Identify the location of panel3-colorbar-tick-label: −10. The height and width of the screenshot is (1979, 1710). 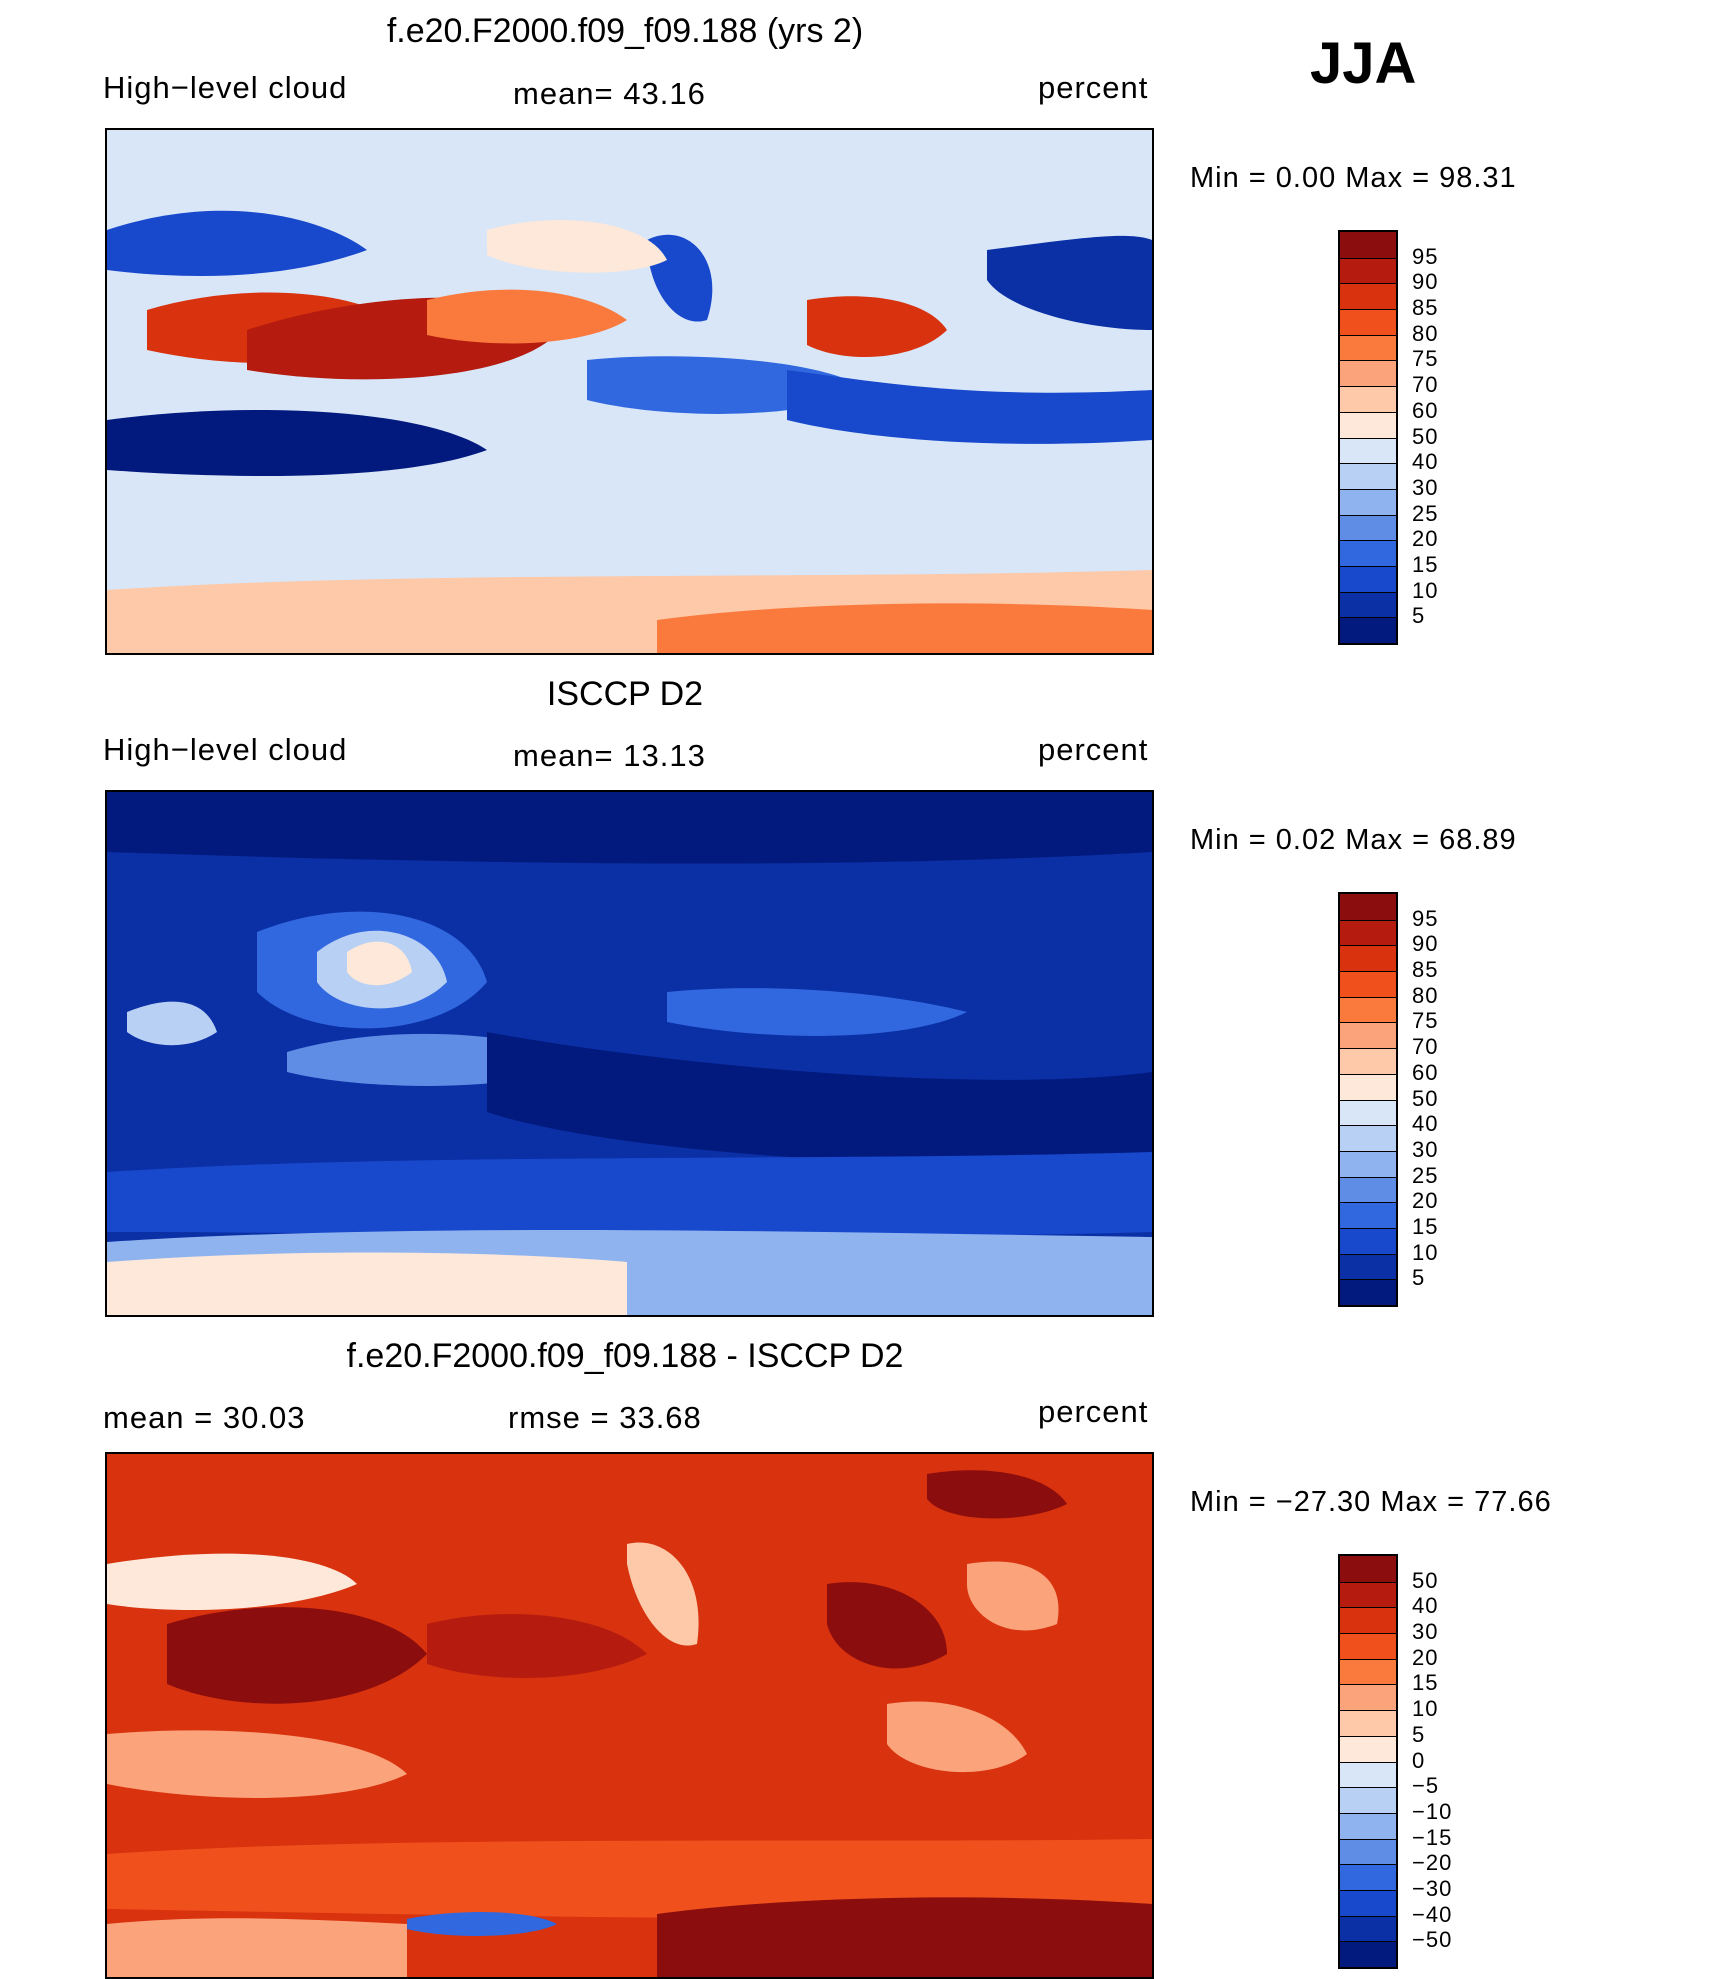
(1432, 1811).